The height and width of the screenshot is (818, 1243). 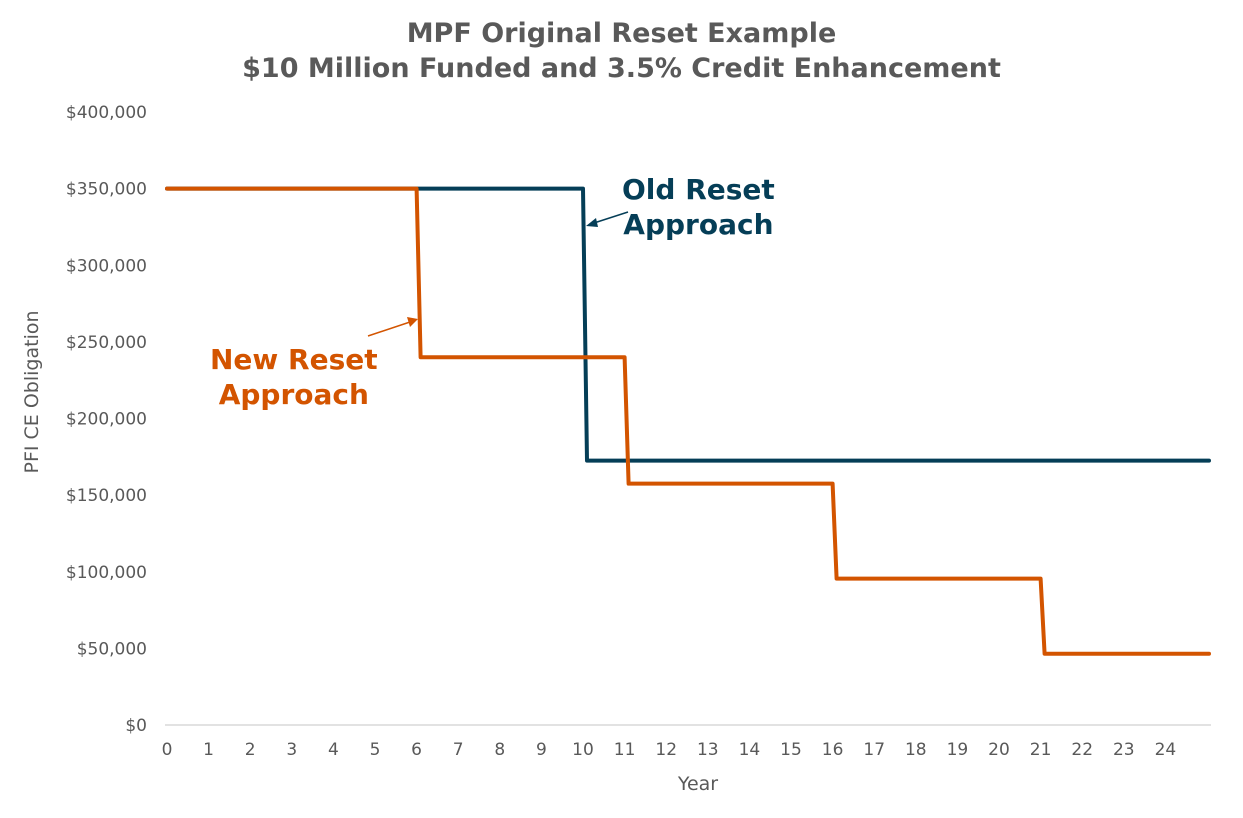 What do you see at coordinates (750, 750) in the screenshot?
I see `x-tick-label: 14` at bounding box center [750, 750].